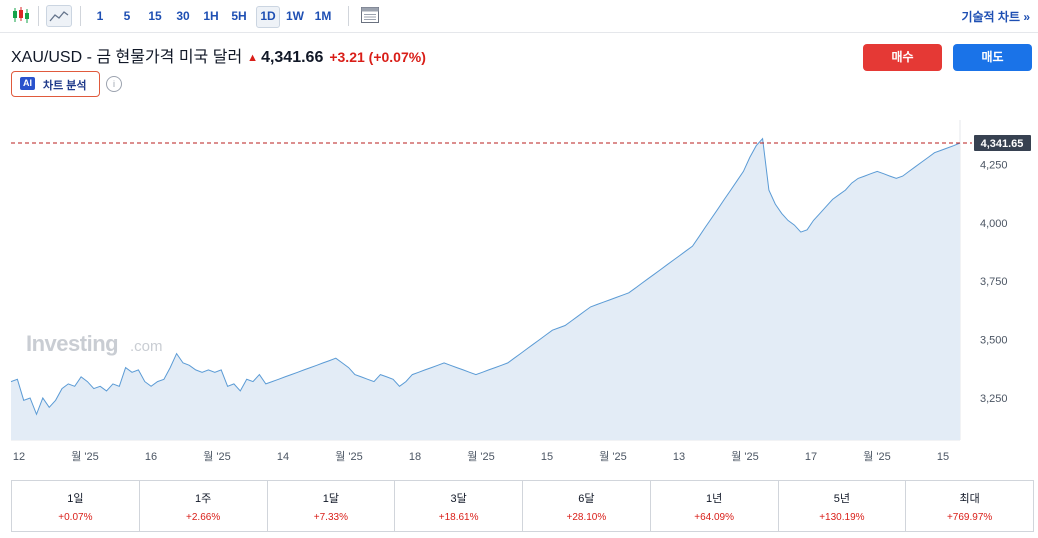 The width and height of the screenshot is (1038, 538). I want to click on performance-cell: 1년 +64.09%, so click(715, 506).